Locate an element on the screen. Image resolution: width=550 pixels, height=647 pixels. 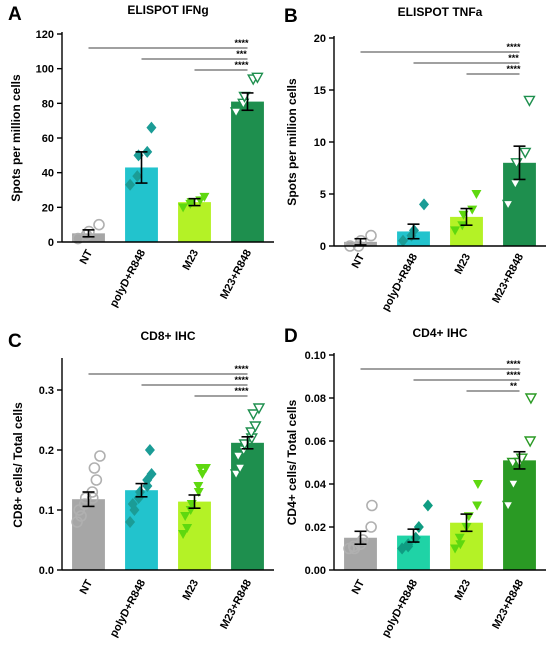
y-tick-label: 20 is located at coordinates (320, 39).